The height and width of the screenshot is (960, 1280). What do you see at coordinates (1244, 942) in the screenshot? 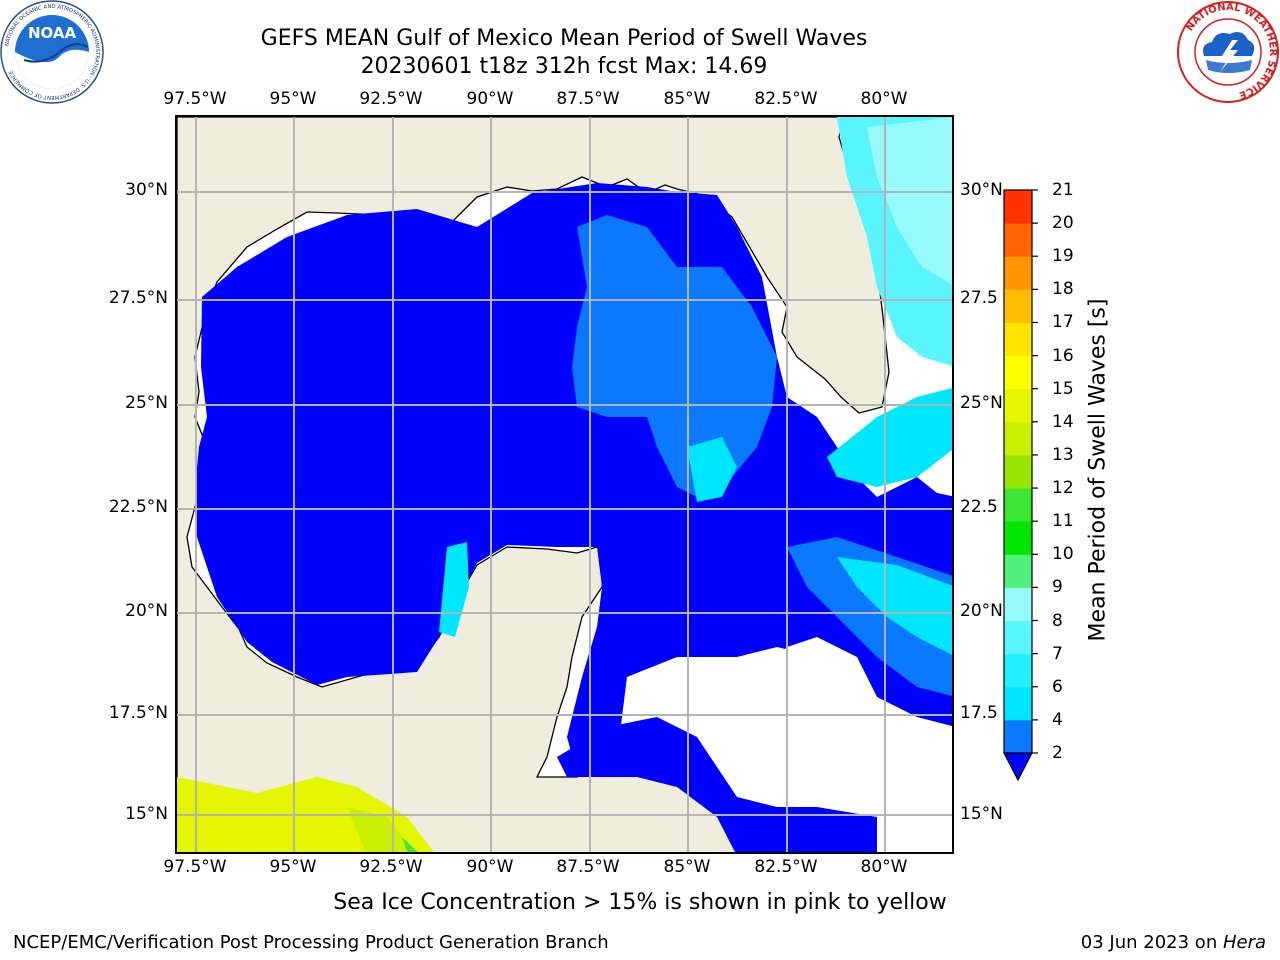
I see `machine-name: Hera` at bounding box center [1244, 942].